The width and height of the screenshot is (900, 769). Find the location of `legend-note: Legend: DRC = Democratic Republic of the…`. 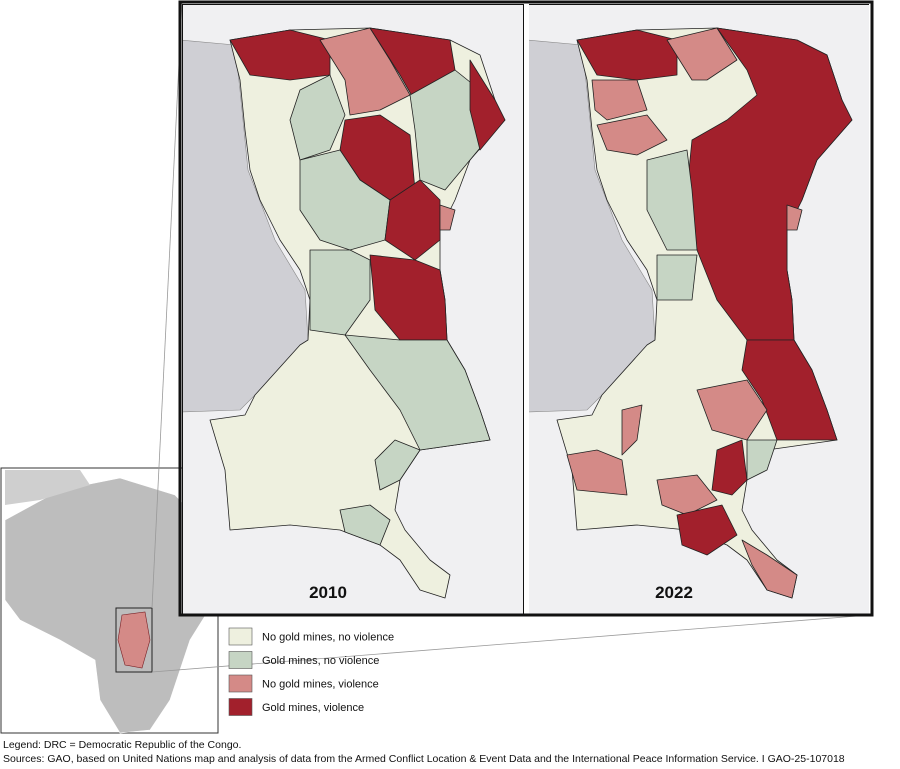

legend-note: Legend: DRC = Democratic Republic of the… is located at coordinates (122, 745).